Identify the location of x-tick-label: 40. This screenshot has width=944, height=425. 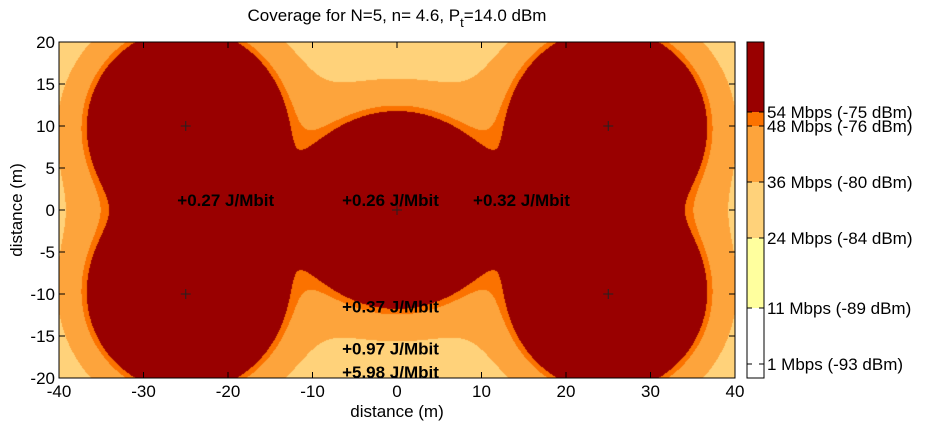
(735, 391).